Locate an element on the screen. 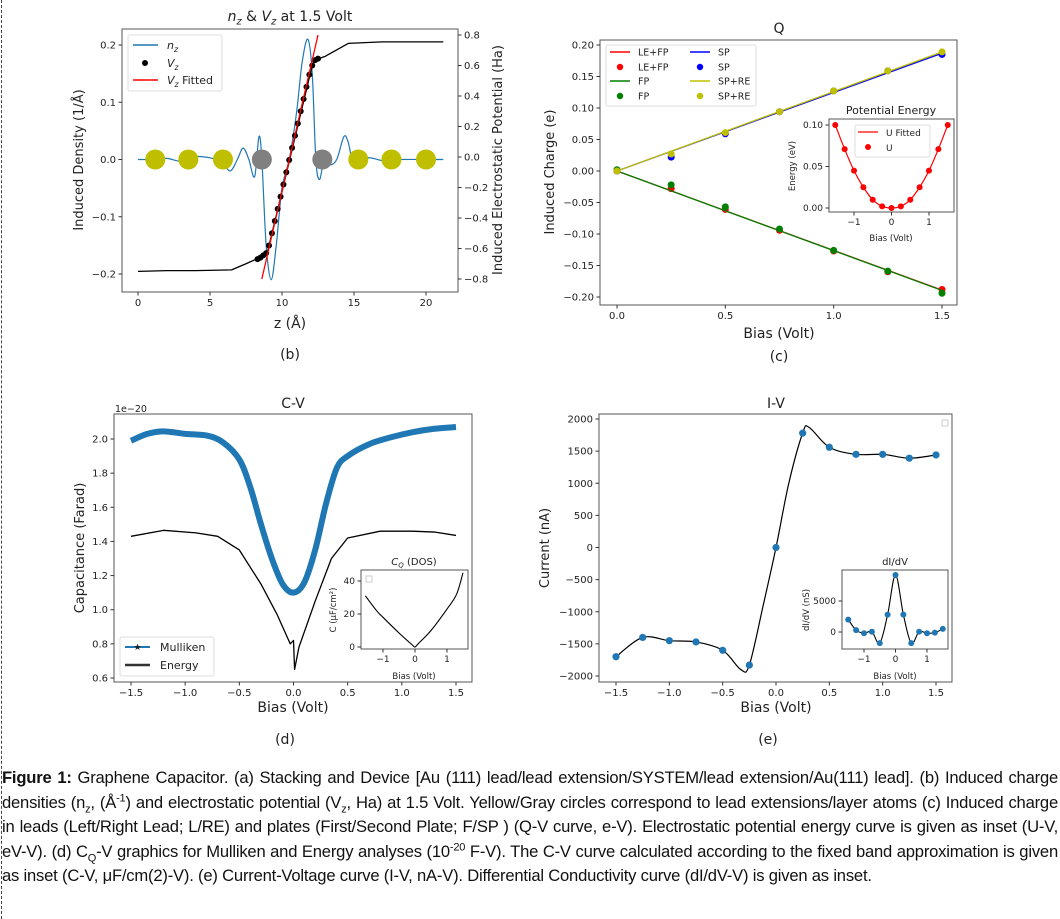 The image size is (1060, 919). series-v-z-point is located at coordinates (318, 58).